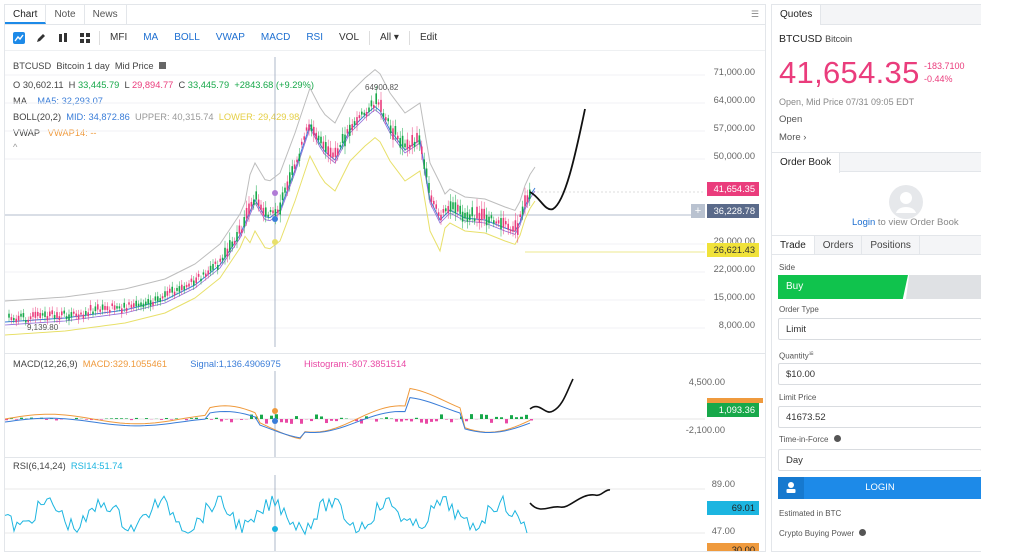 This screenshot has width=1017, height=552. I want to click on sell-button, so click(943, 287).